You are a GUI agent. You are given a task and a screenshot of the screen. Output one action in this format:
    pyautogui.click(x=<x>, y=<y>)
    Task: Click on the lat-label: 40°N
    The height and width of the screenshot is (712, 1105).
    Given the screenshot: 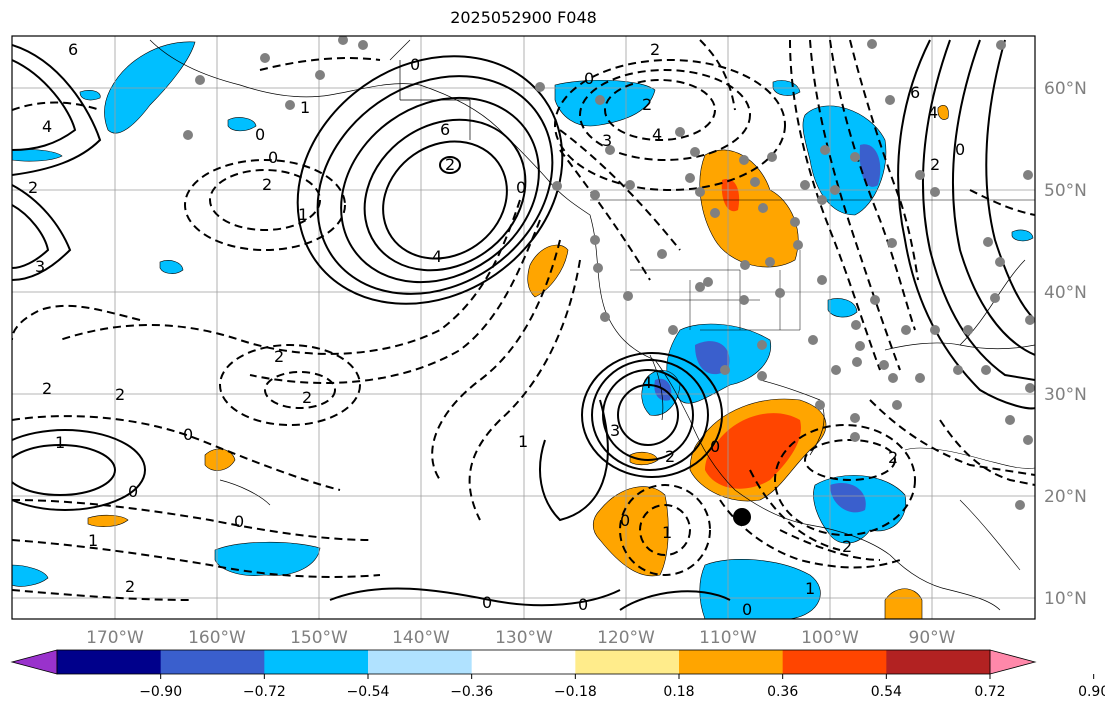 What is the action you would take?
    pyautogui.click(x=1065, y=293)
    